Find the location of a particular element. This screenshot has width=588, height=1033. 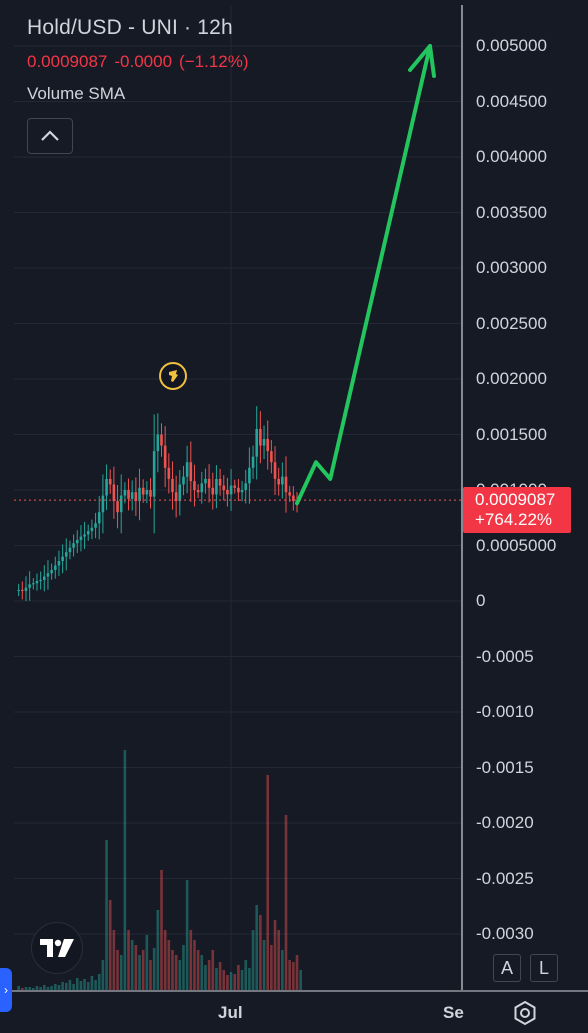

expand-panel-tab: › is located at coordinates (6, 990).